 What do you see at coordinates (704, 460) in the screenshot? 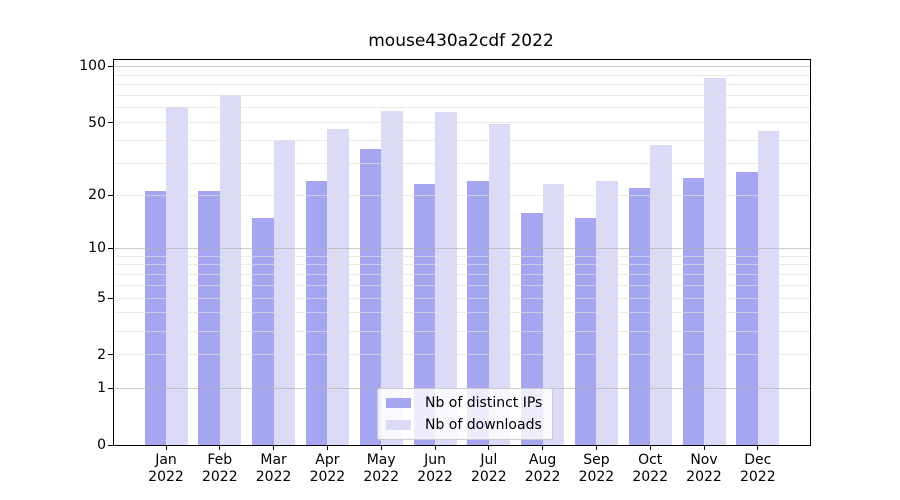
I see `x-tick-month: Nov` at bounding box center [704, 460].